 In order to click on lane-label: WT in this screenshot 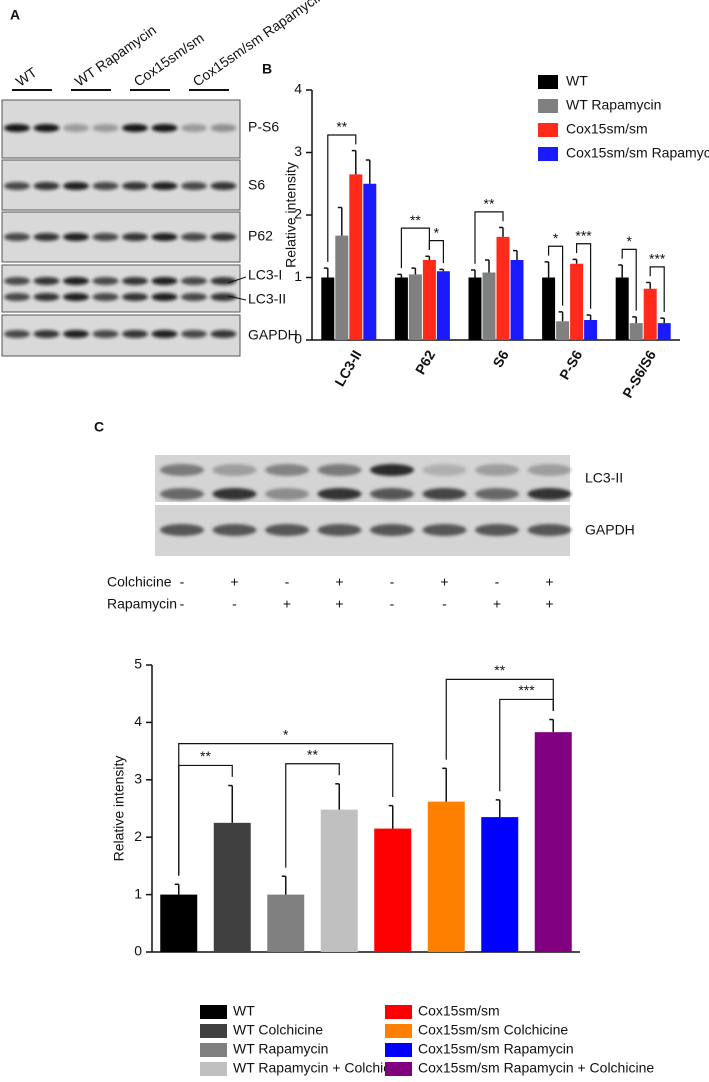, I will do `click(26, 77)`.